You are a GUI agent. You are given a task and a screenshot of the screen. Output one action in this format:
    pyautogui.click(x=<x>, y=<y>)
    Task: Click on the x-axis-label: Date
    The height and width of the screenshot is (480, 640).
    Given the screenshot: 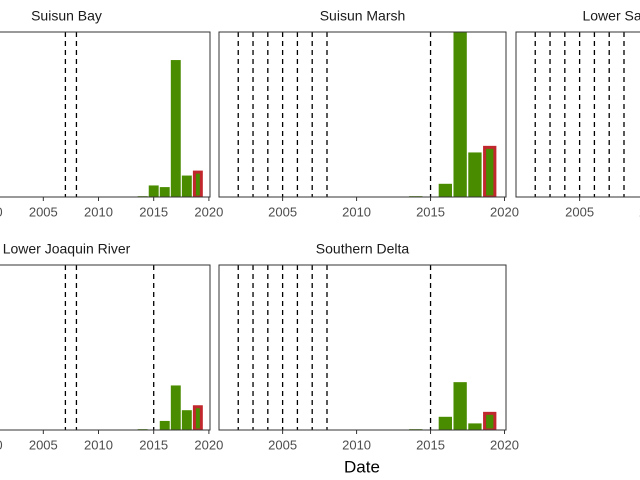 What is the action you would take?
    pyautogui.click(x=362, y=466)
    